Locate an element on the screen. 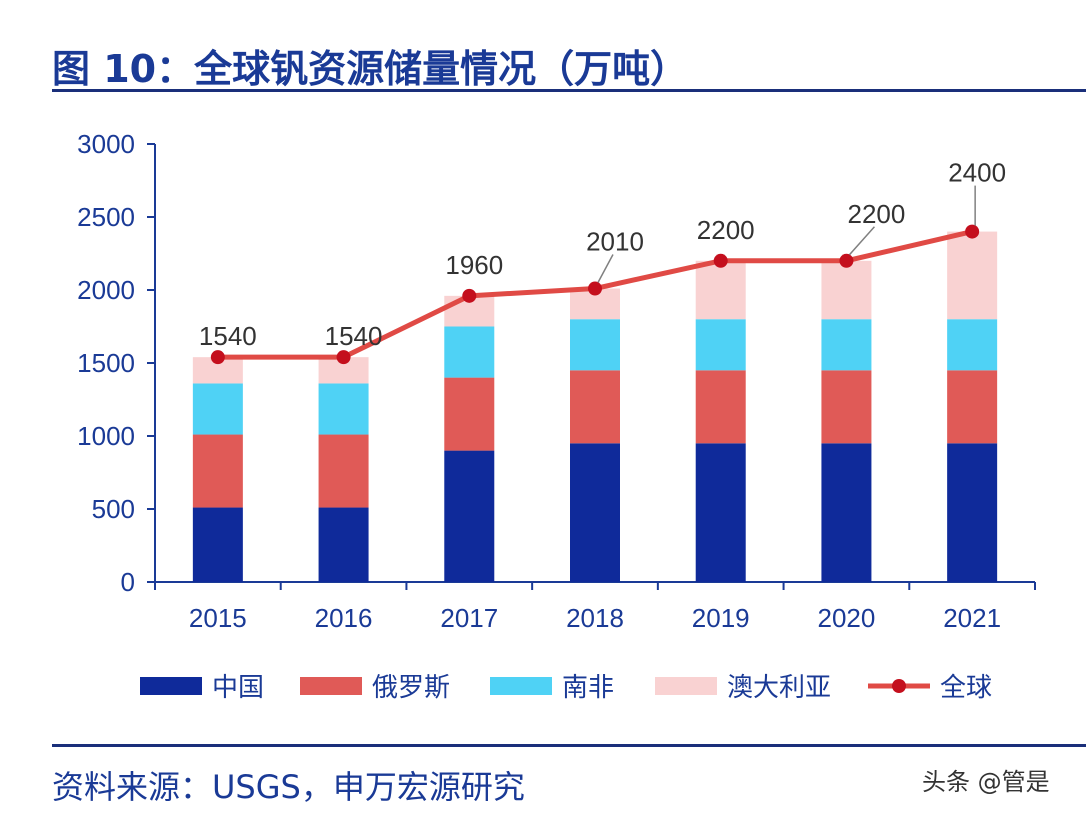 Image resolution: width=1092 pixels, height=818 pixels. legend-label: 澳大利亚 is located at coordinates (779, 688).